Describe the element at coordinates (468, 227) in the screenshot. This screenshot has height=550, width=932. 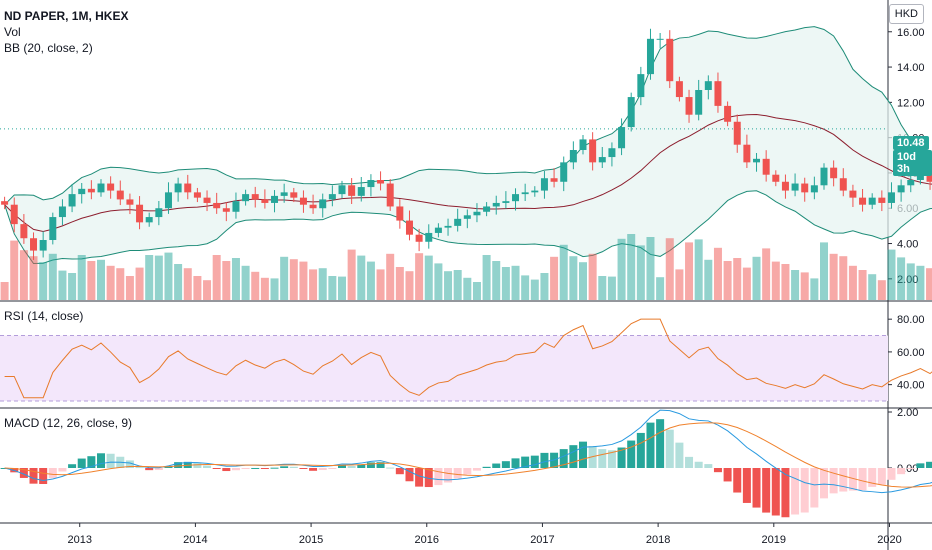
I see `bollinger-lower-band` at that location.